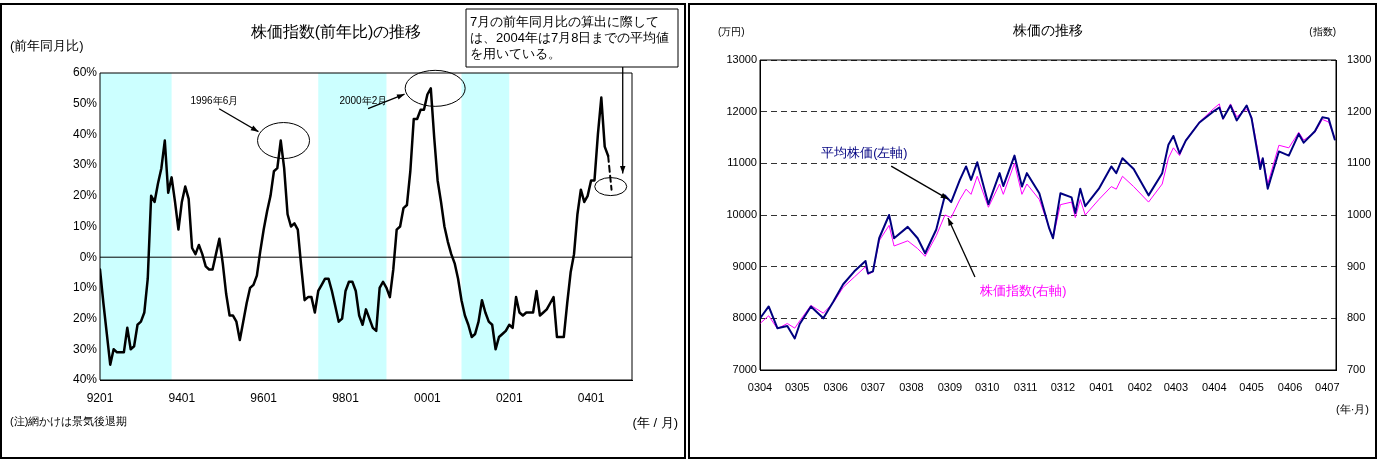 The width and height of the screenshot is (1379, 461). What do you see at coordinates (741, 214) in the screenshot?
I see `y-tick-label: 10000` at bounding box center [741, 214].